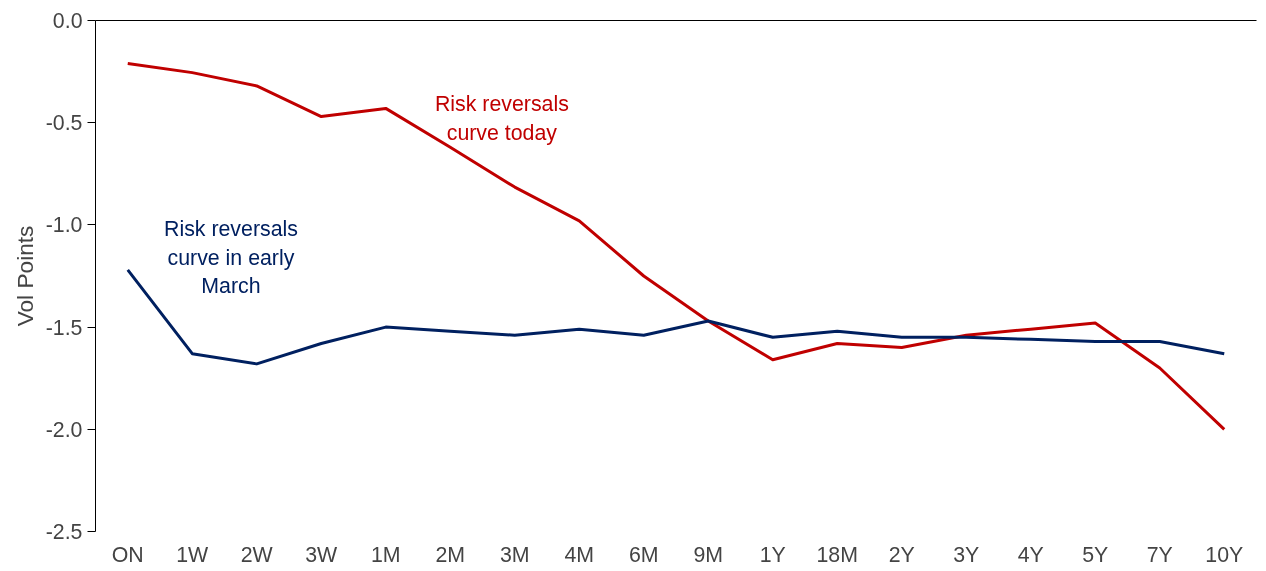 This screenshot has width=1266, height=571. I want to click on y-tick-label: 0.0, so click(67, 21).